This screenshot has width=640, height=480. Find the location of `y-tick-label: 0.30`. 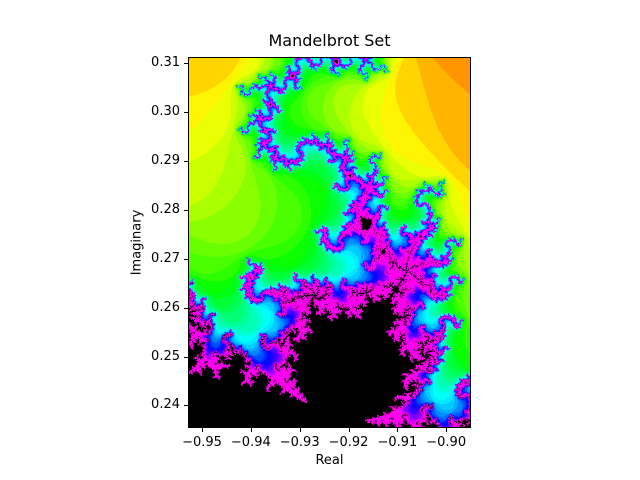

y-tick-label: 0.30 is located at coordinates (165, 112).